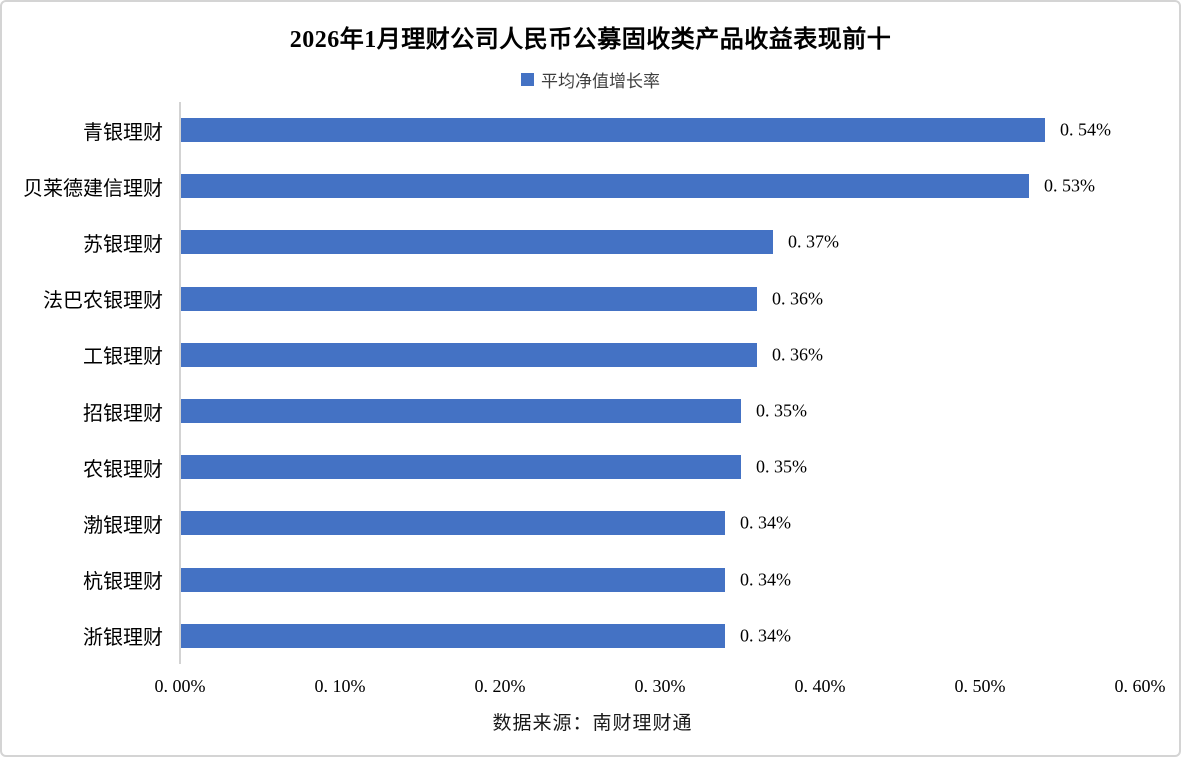 The width and height of the screenshot is (1181, 757). I want to click on value-label: 0. 37%, so click(813, 241).